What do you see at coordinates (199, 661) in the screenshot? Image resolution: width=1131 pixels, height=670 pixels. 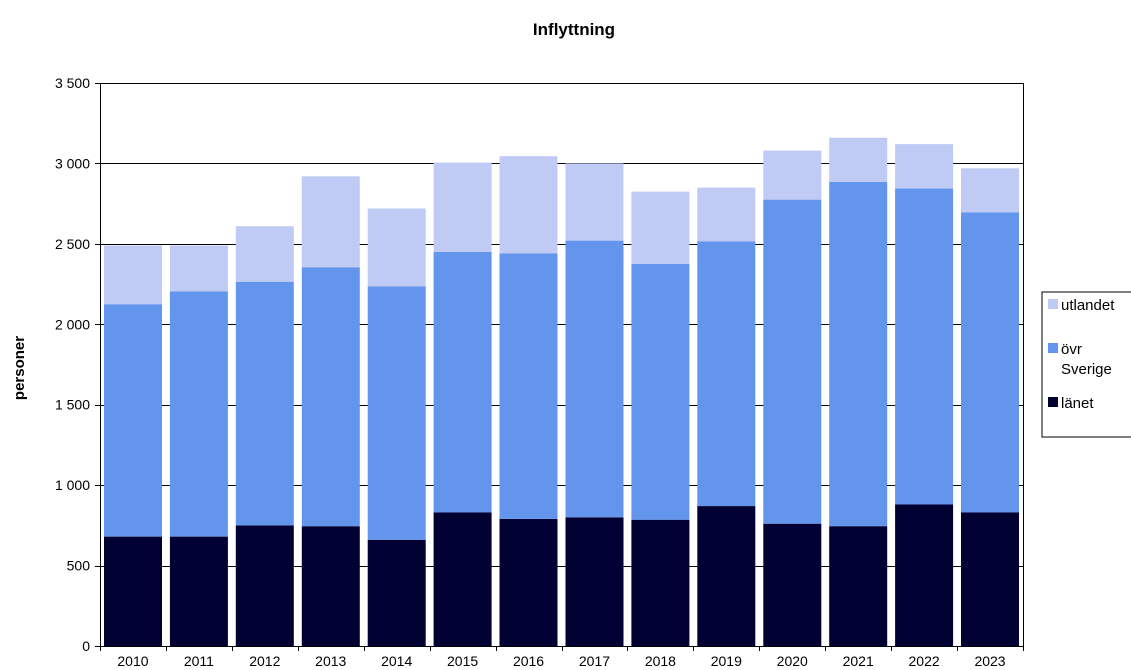 I see `x-tick-label: 2011` at bounding box center [199, 661].